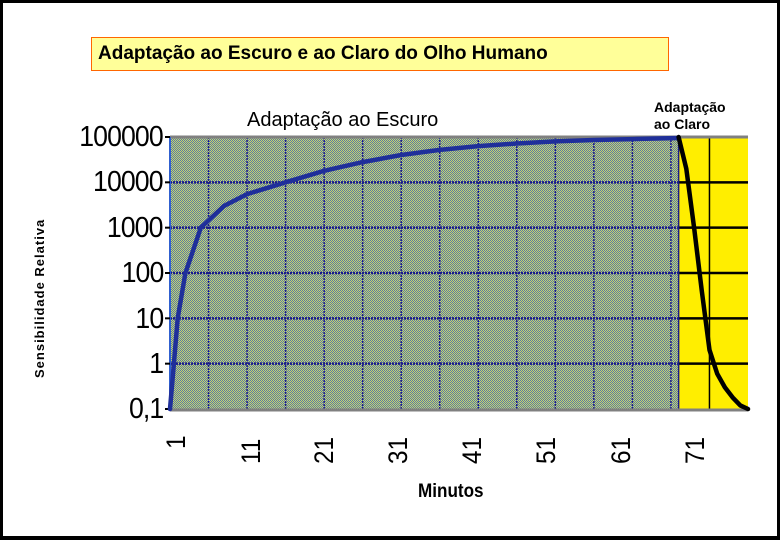  Describe the element at coordinates (472, 450) in the screenshot. I see `x-tick-label: 41` at that location.